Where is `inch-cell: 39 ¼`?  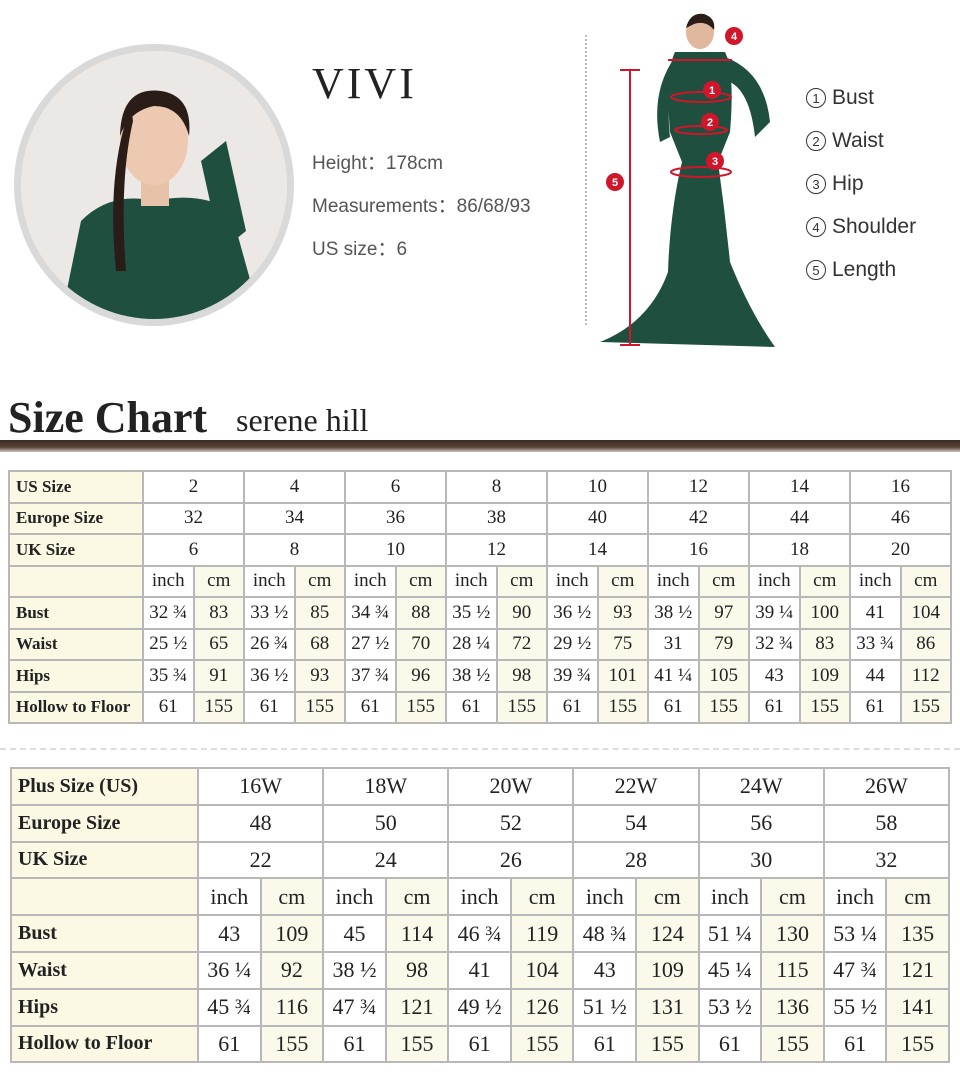 inch-cell: 39 ¼ is located at coordinates (774, 613).